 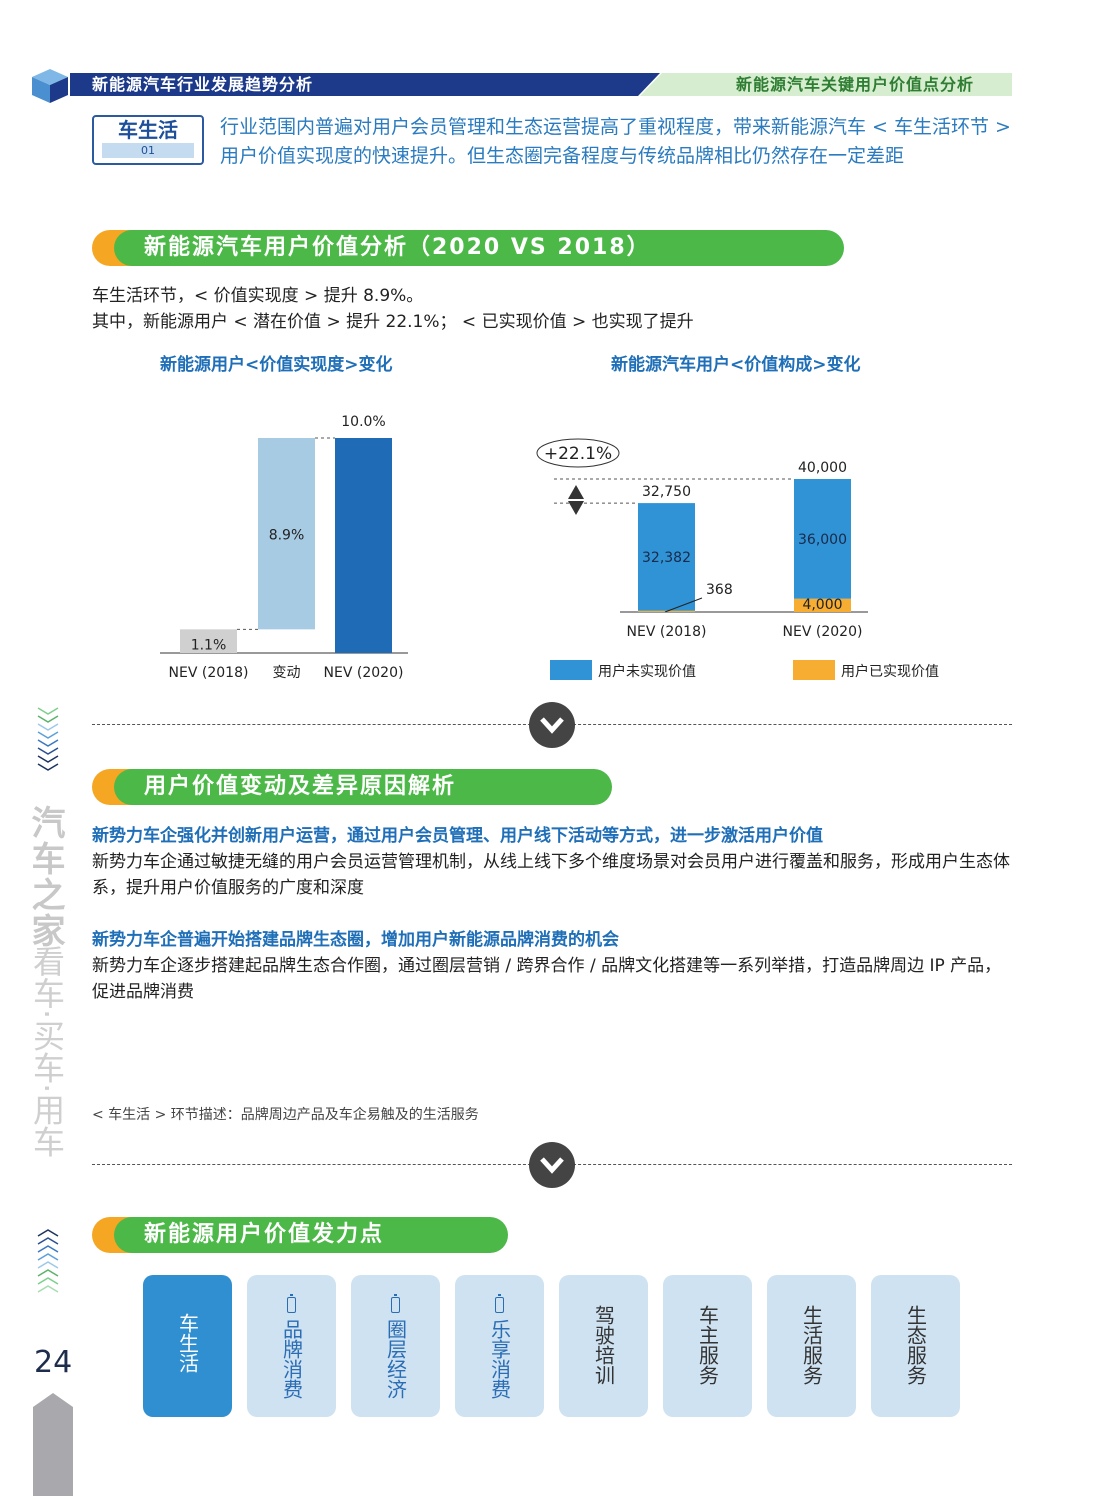 I want to click on page-number: 24, so click(x=53, y=1362).